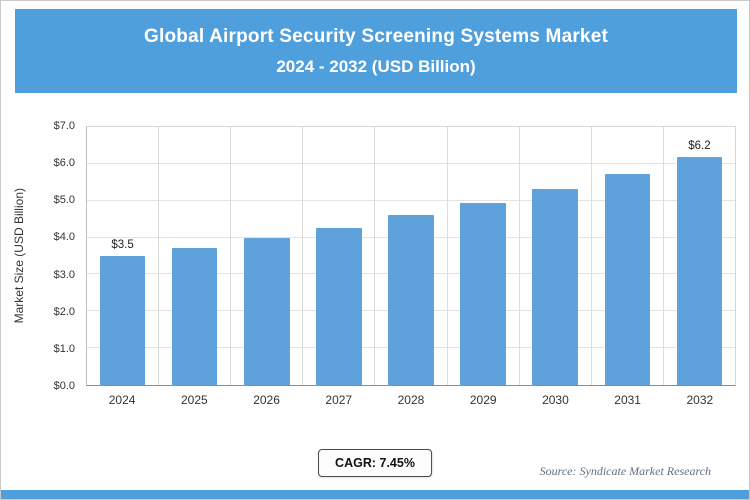 This screenshot has width=750, height=500. What do you see at coordinates (266, 400) in the screenshot?
I see `x-tick-label: 2026` at bounding box center [266, 400].